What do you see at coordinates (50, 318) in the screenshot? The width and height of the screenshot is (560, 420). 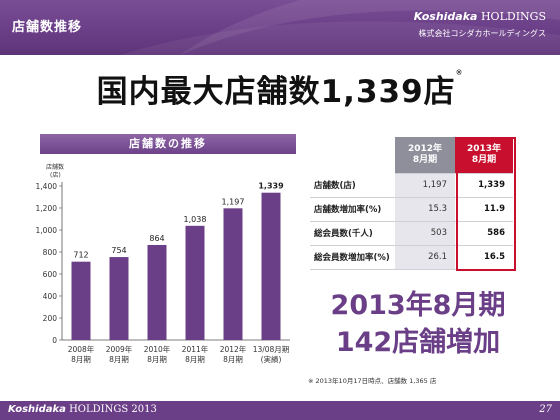 I see `y-tick-label: 200` at bounding box center [50, 318].